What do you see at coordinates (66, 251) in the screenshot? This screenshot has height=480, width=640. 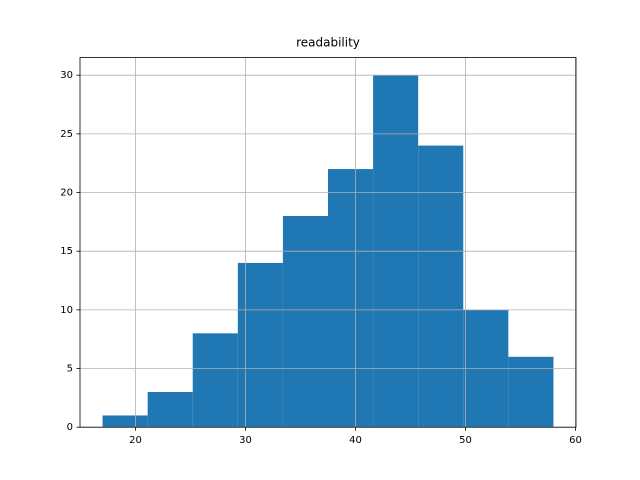 I see `y-tick-label: 15` at bounding box center [66, 251].